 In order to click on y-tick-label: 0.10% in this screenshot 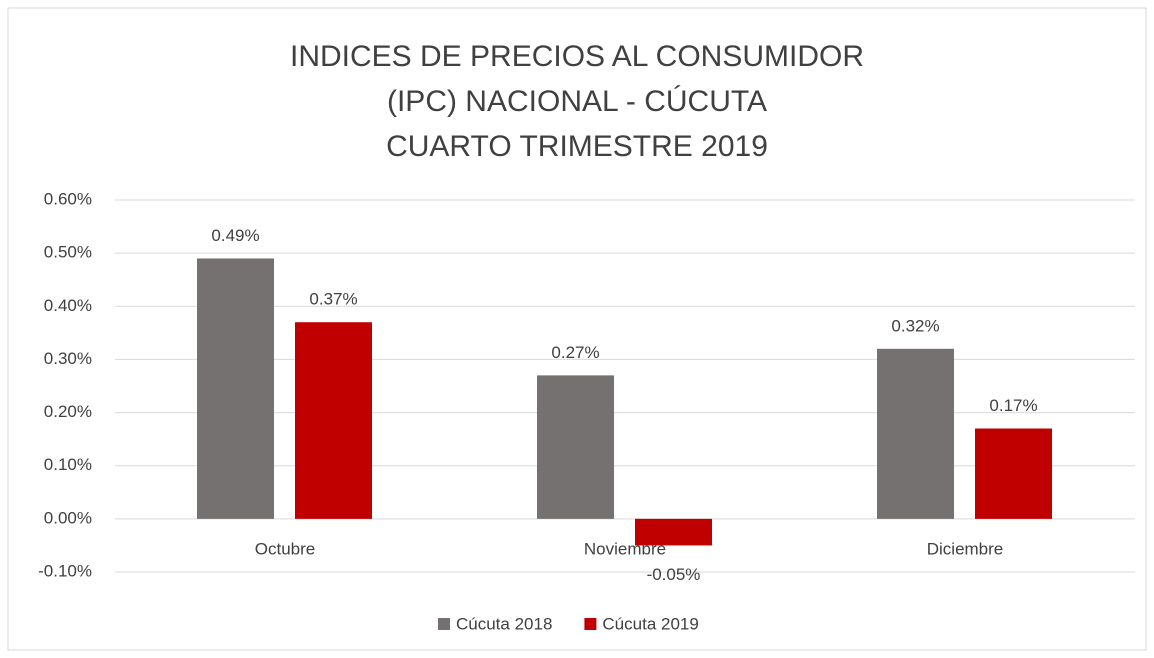, I will do `click(68, 464)`.